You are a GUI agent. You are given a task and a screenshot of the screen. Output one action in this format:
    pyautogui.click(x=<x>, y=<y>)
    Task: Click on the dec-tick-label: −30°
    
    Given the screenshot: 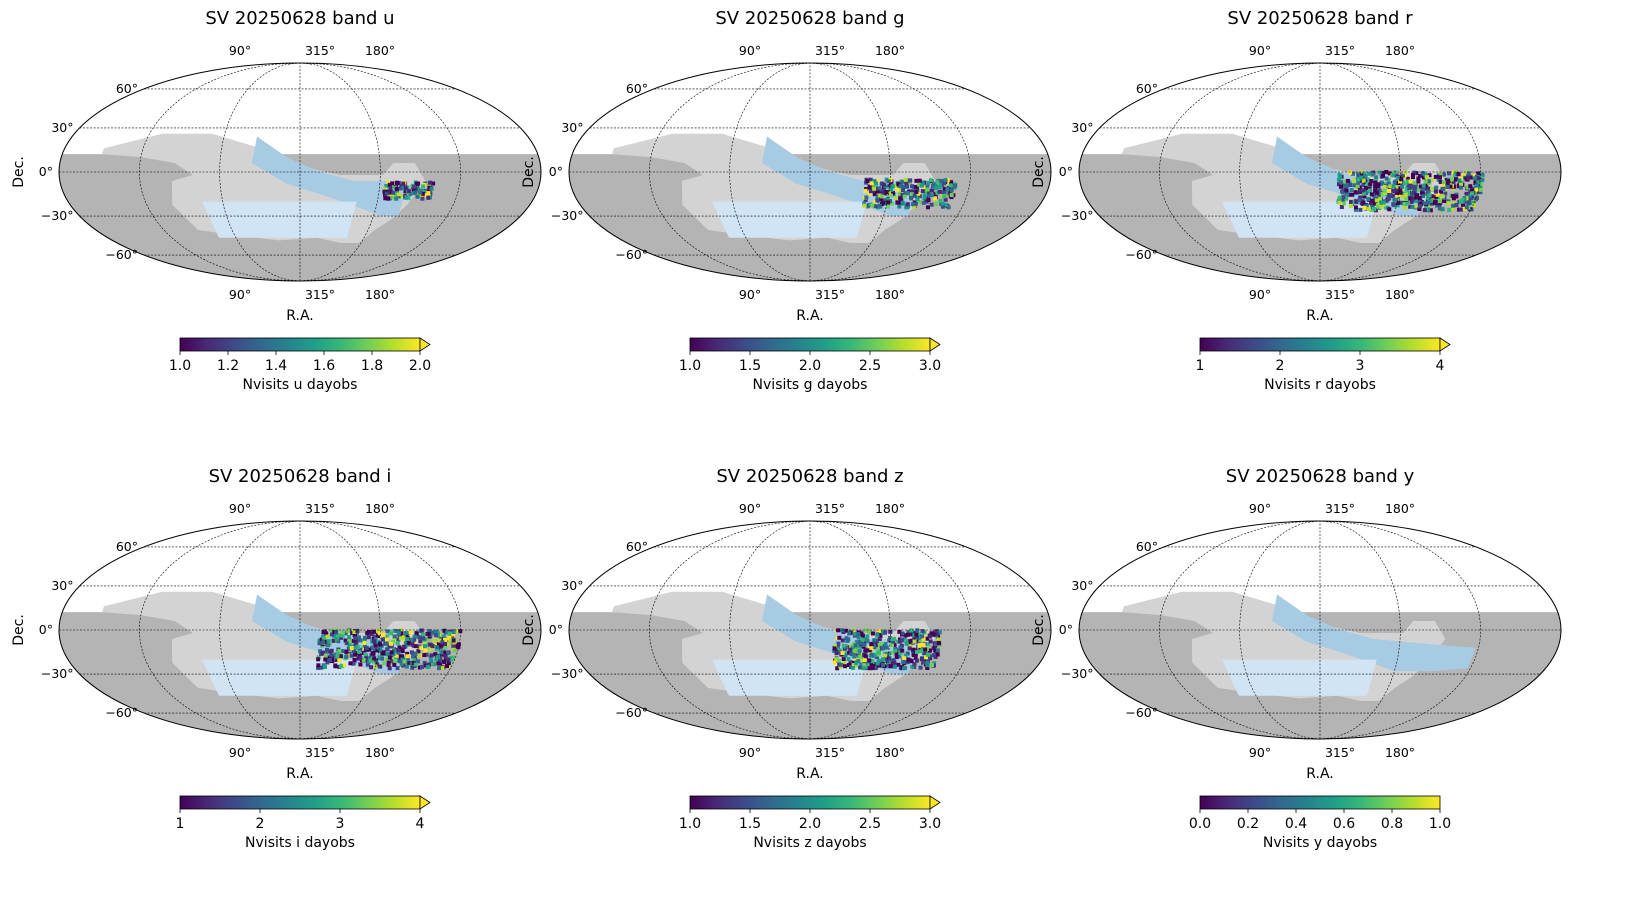 What is the action you would take?
    pyautogui.click(x=1077, y=673)
    